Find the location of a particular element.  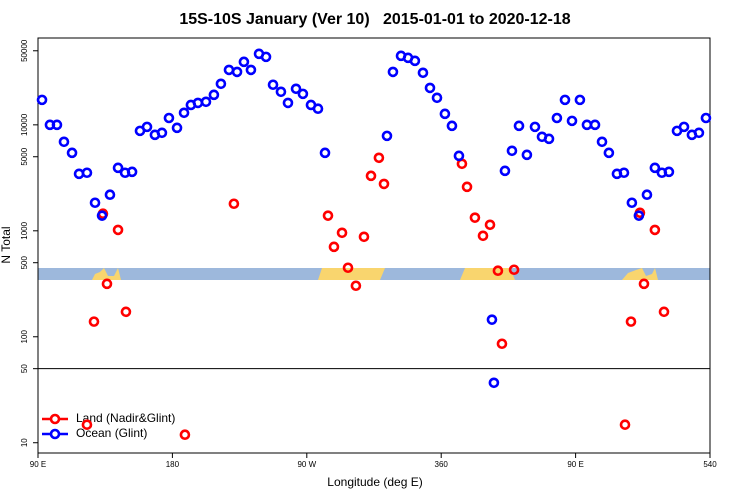

y-tick-label: 10000 is located at coordinates (24, 124).